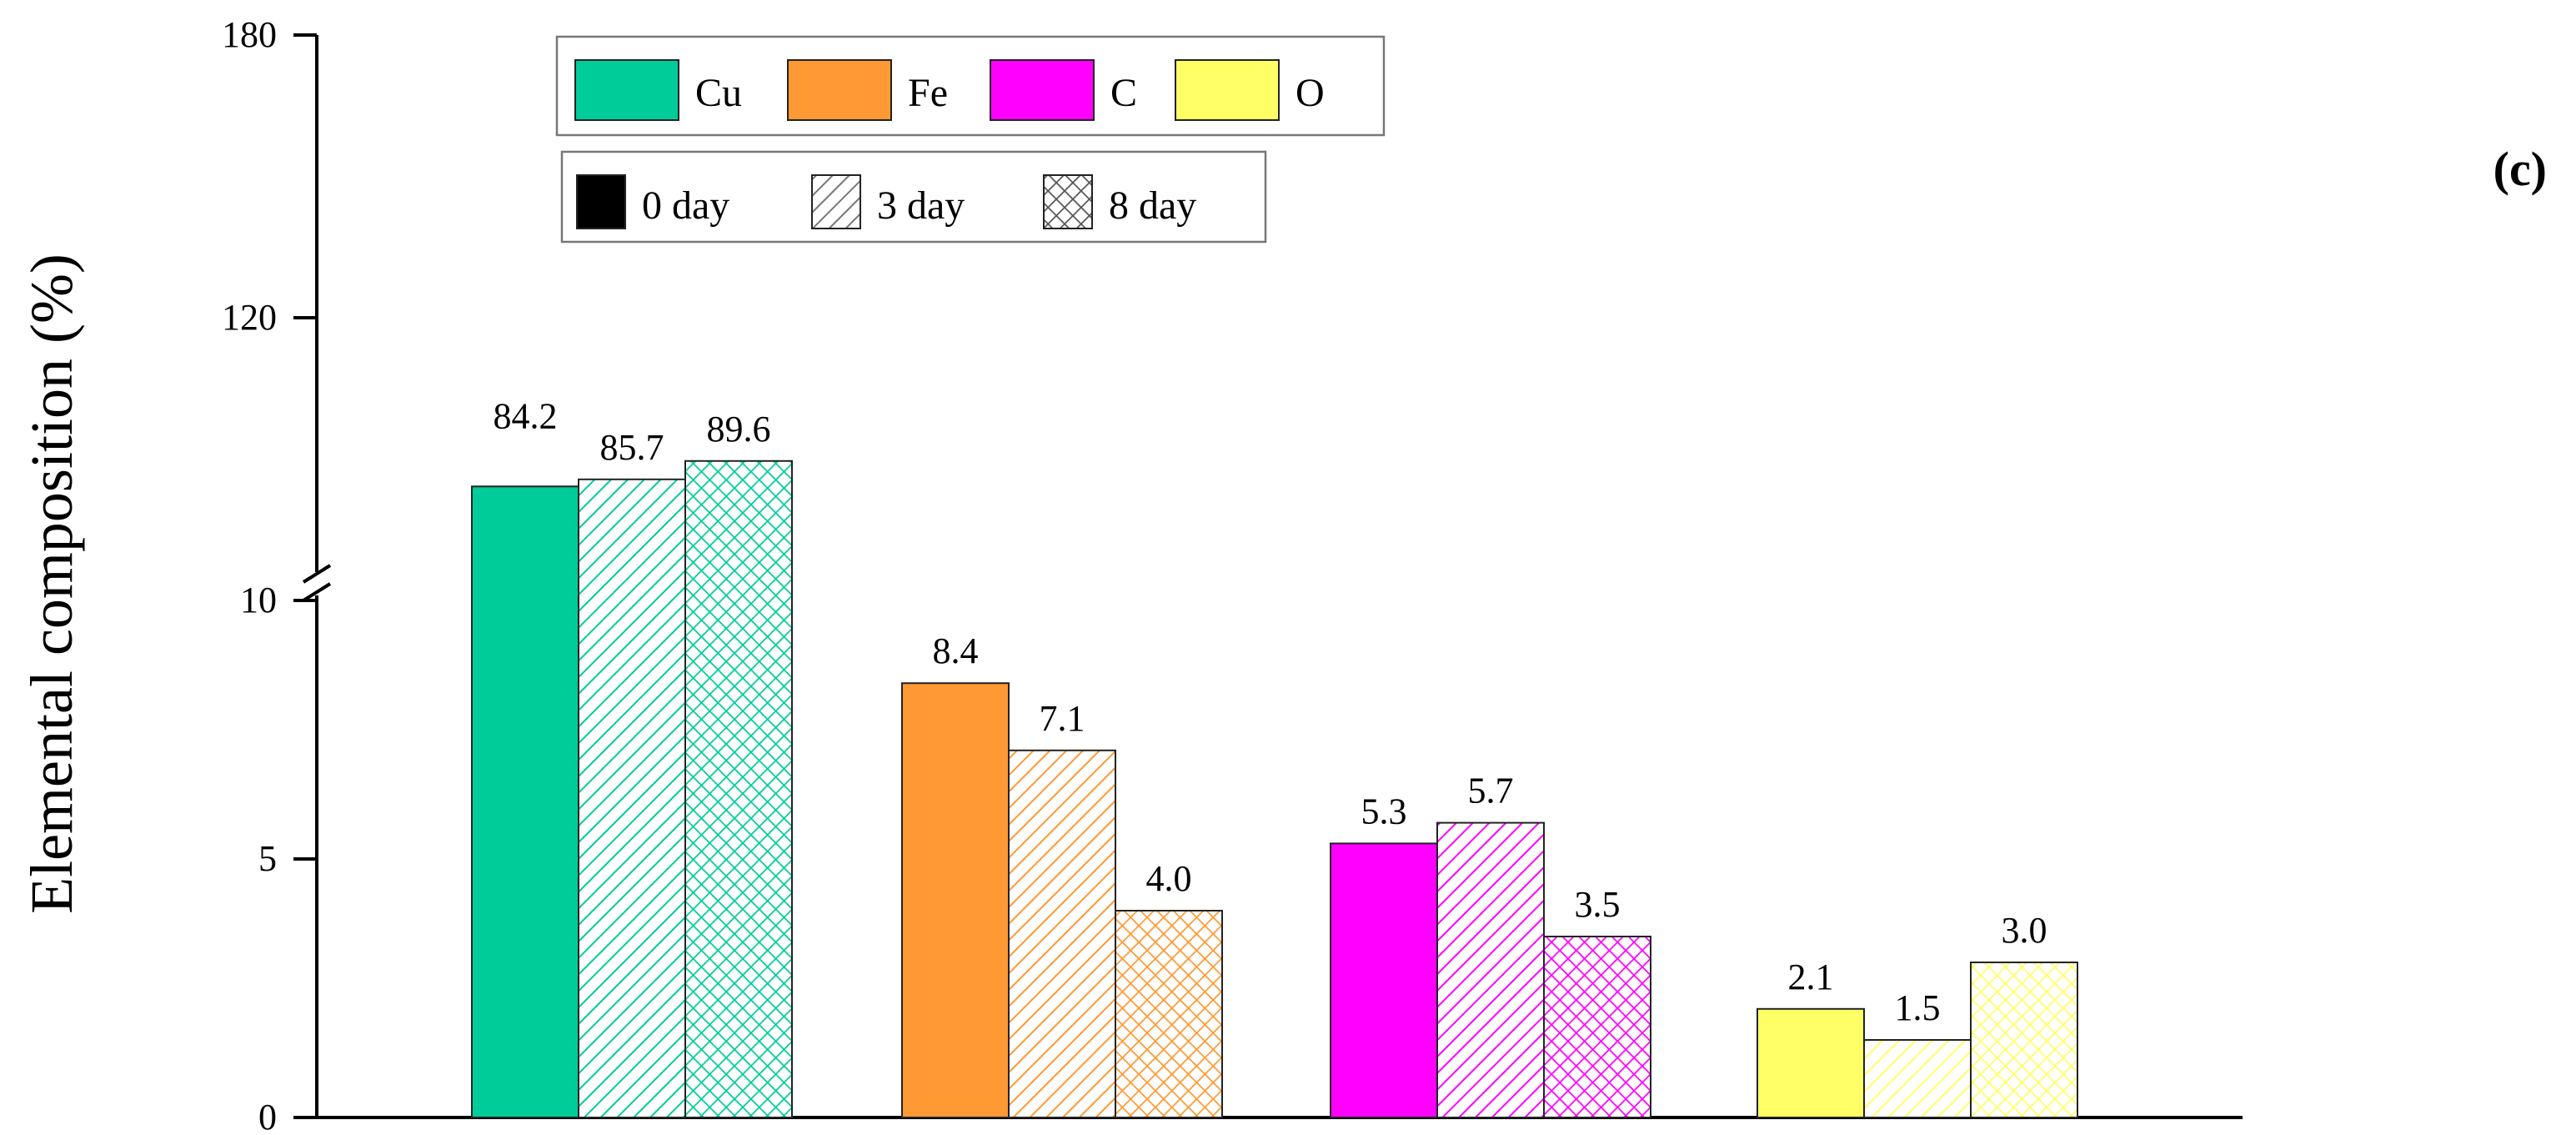 The height and width of the screenshot is (1135, 2576). What do you see at coordinates (921, 205) in the screenshot?
I see `legend-label-3-day: 3 day` at bounding box center [921, 205].